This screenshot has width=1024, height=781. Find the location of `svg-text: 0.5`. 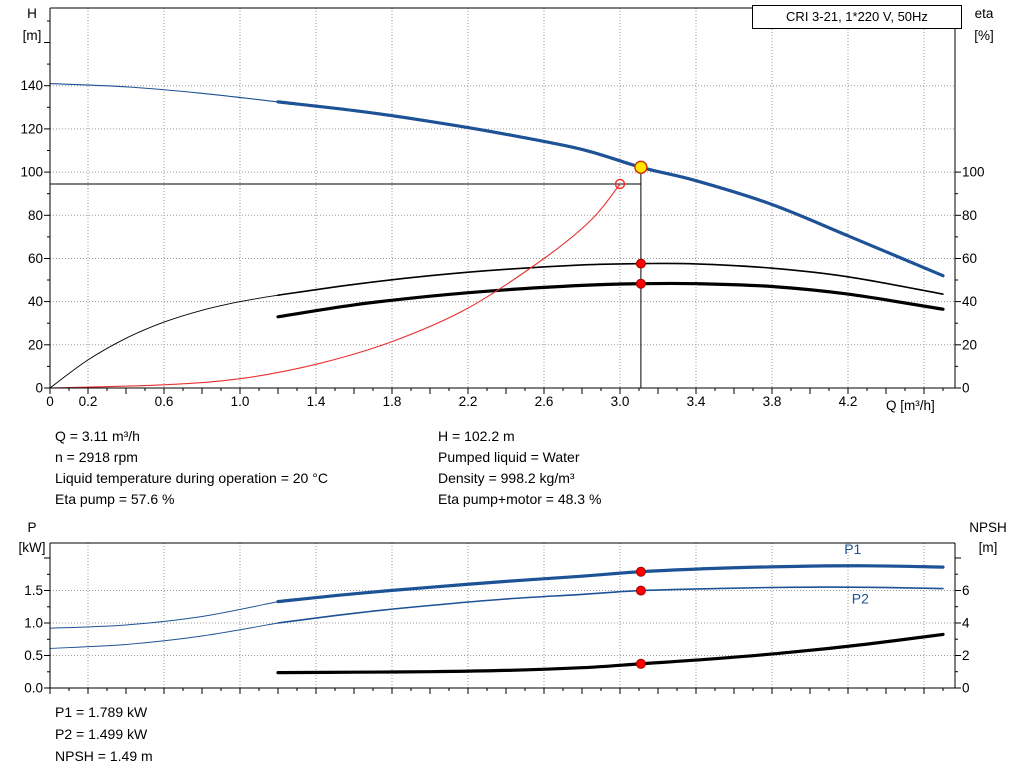

svg-text: 0.5 is located at coordinates (33, 655).